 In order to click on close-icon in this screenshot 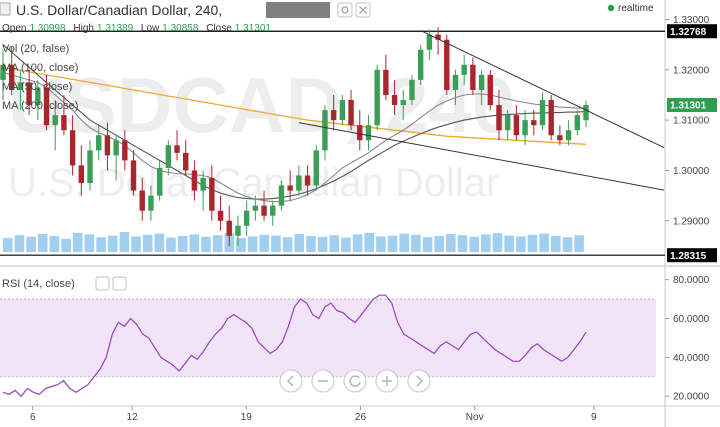, I will do `click(363, 10)`.